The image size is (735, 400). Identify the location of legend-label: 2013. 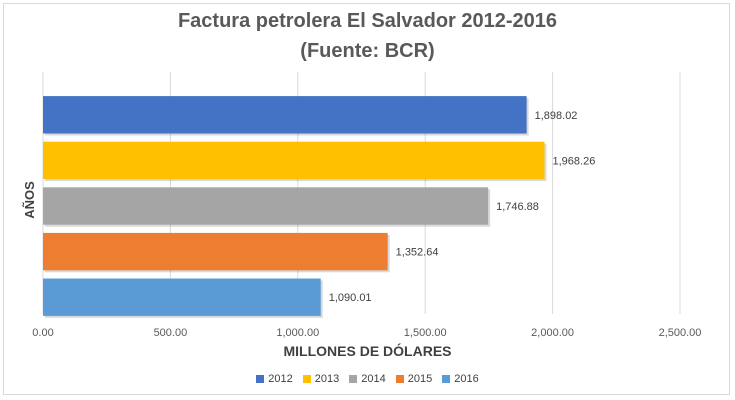
(327, 379).